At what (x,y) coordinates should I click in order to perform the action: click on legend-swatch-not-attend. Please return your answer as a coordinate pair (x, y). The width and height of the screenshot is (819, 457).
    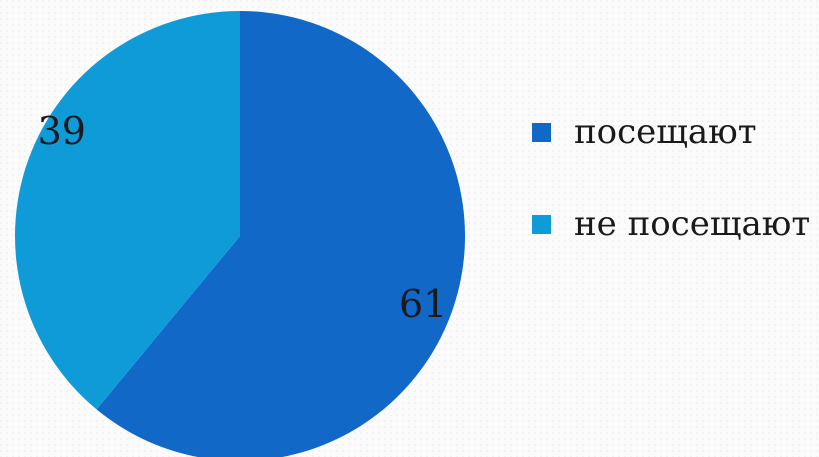
    Looking at the image, I should click on (541, 224).